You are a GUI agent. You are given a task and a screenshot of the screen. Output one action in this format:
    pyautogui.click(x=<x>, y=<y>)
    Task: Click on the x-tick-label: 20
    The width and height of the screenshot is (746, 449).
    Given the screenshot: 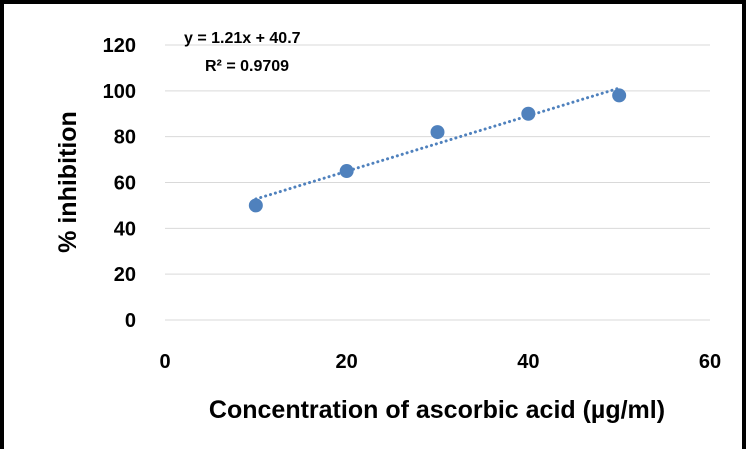 What is the action you would take?
    pyautogui.click(x=347, y=362)
    